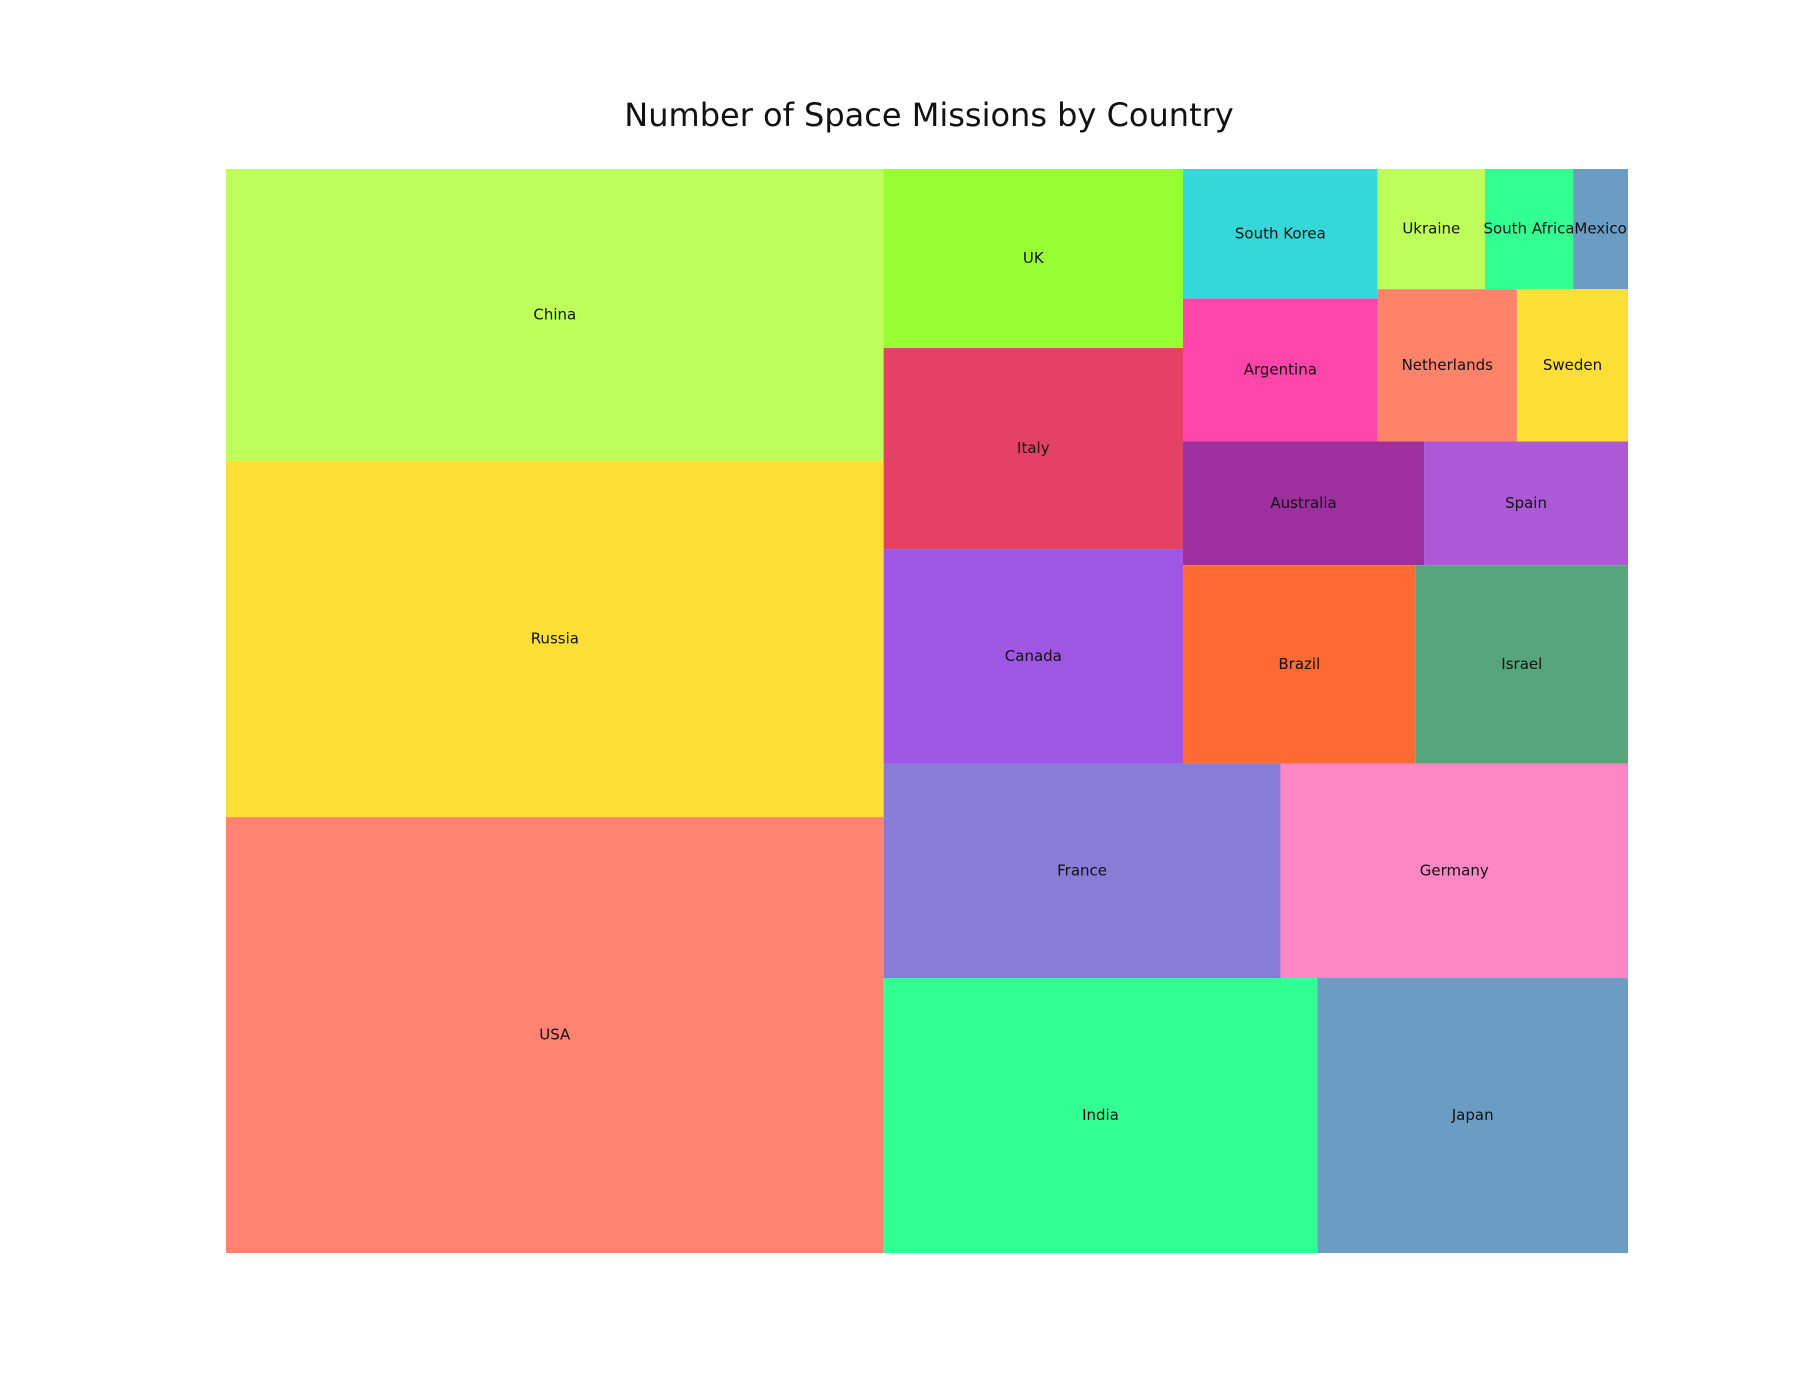  I want to click on tile-netherlands, so click(1447, 365).